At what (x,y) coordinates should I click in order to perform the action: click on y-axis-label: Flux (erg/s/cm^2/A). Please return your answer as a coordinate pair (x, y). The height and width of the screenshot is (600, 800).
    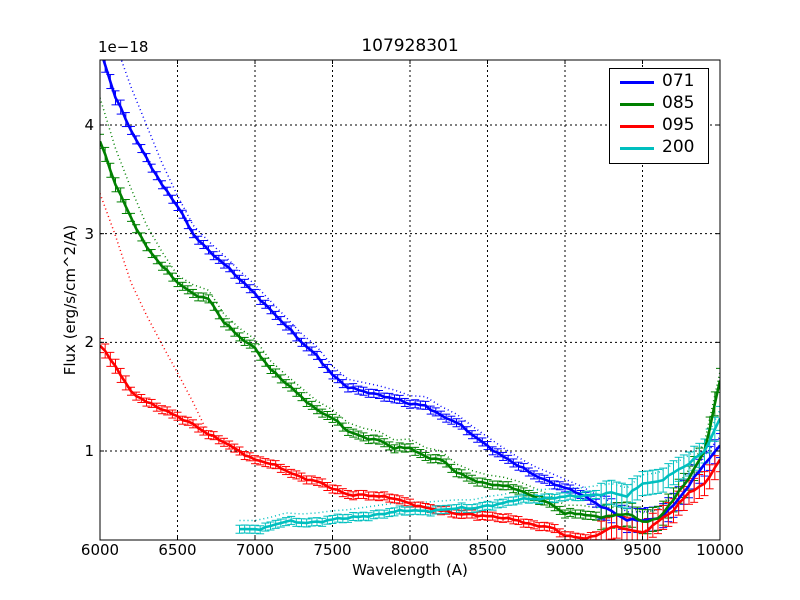
    Looking at the image, I should click on (70, 300).